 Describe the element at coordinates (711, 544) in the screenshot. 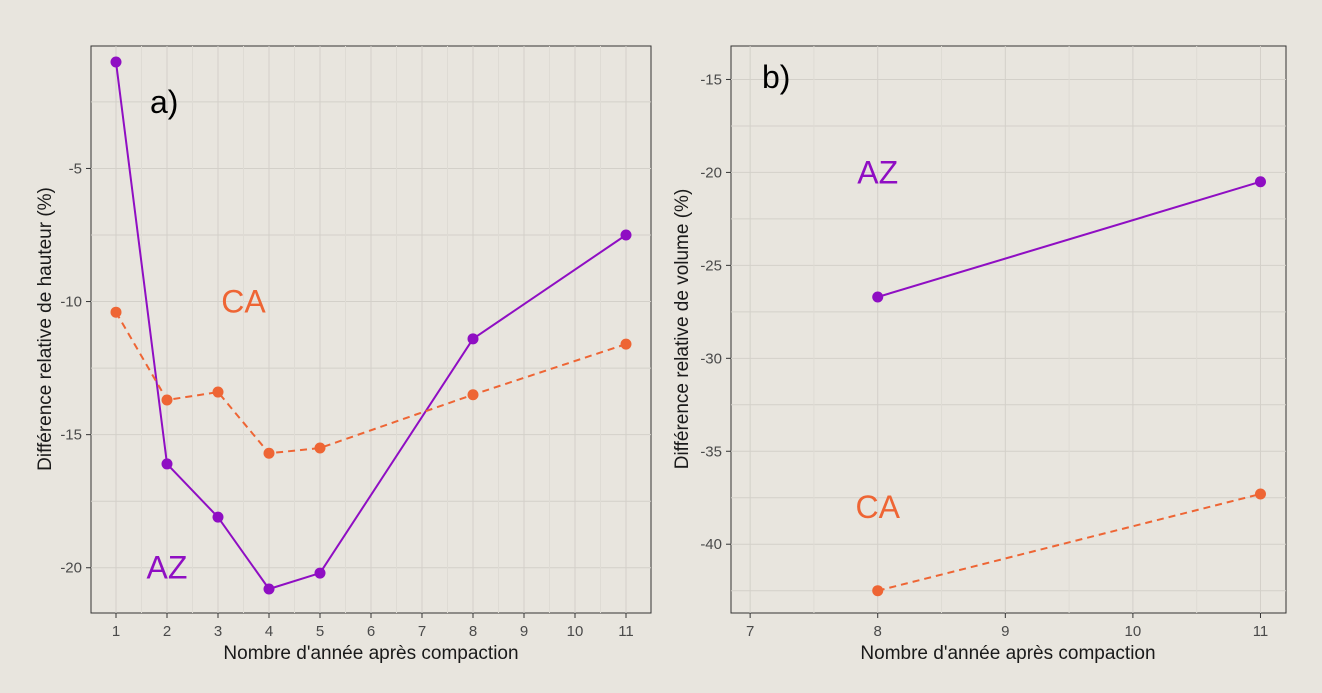

I see `y-tick-label: -40` at that location.